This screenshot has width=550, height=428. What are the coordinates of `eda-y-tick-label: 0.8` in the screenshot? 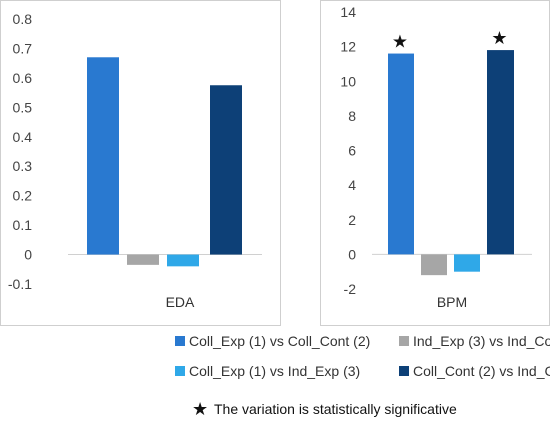 It's located at (23, 19).